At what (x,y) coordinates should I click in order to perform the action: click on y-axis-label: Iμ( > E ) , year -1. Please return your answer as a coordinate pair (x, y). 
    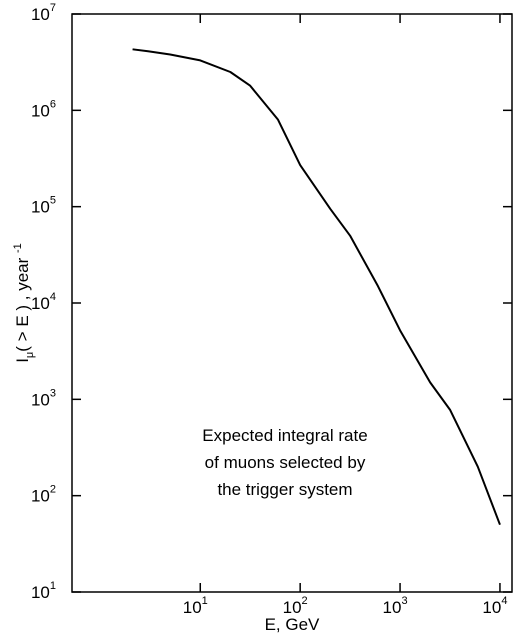
    Looking at the image, I should click on (24, 303).